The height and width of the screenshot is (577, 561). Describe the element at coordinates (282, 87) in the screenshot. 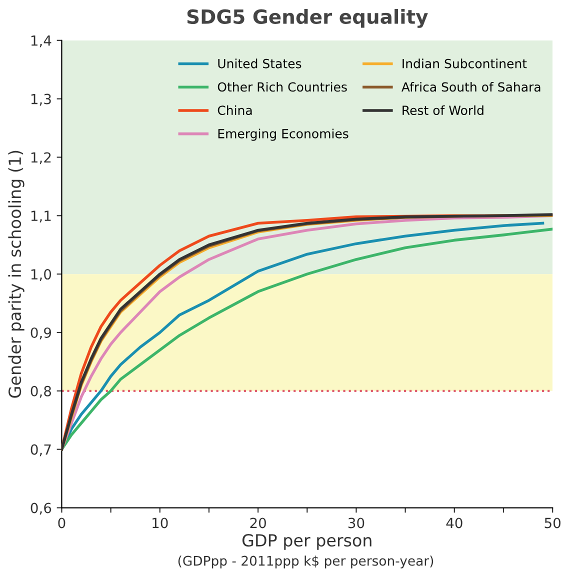

I see `legend-label: Other Rich Countries` at that location.